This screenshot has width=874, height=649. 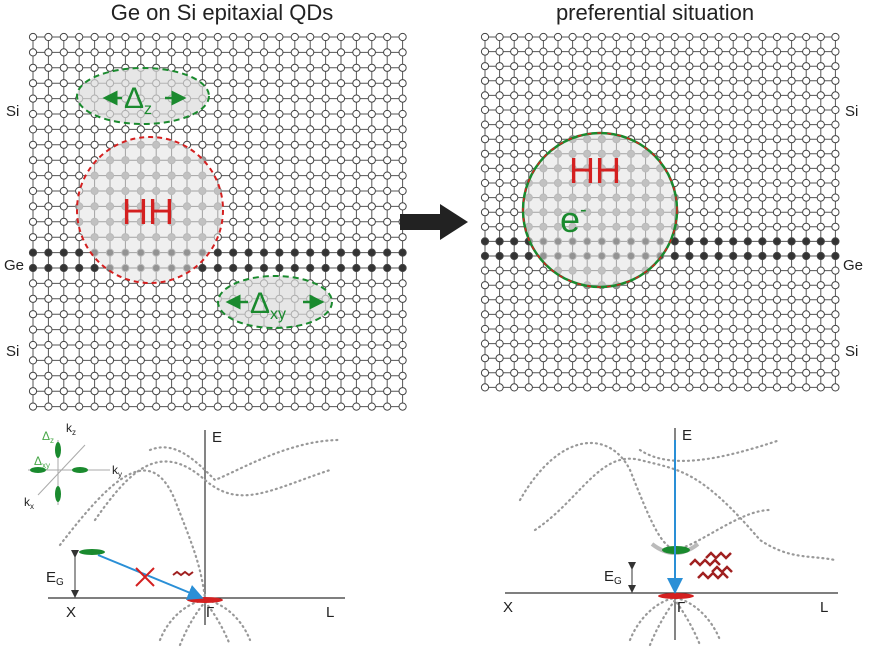 What do you see at coordinates (268, 305) in the screenshot?
I see `delta-xy-label: Δxy` at bounding box center [268, 305].